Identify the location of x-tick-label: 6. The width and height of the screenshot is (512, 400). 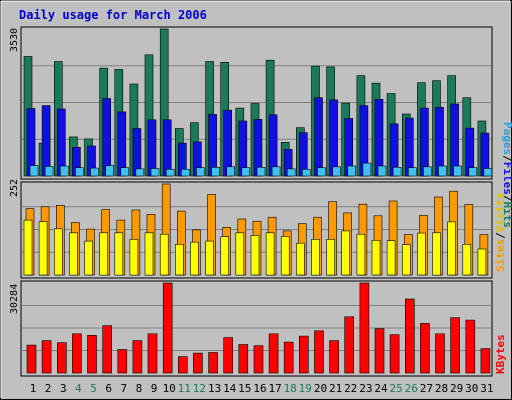
(108, 388).